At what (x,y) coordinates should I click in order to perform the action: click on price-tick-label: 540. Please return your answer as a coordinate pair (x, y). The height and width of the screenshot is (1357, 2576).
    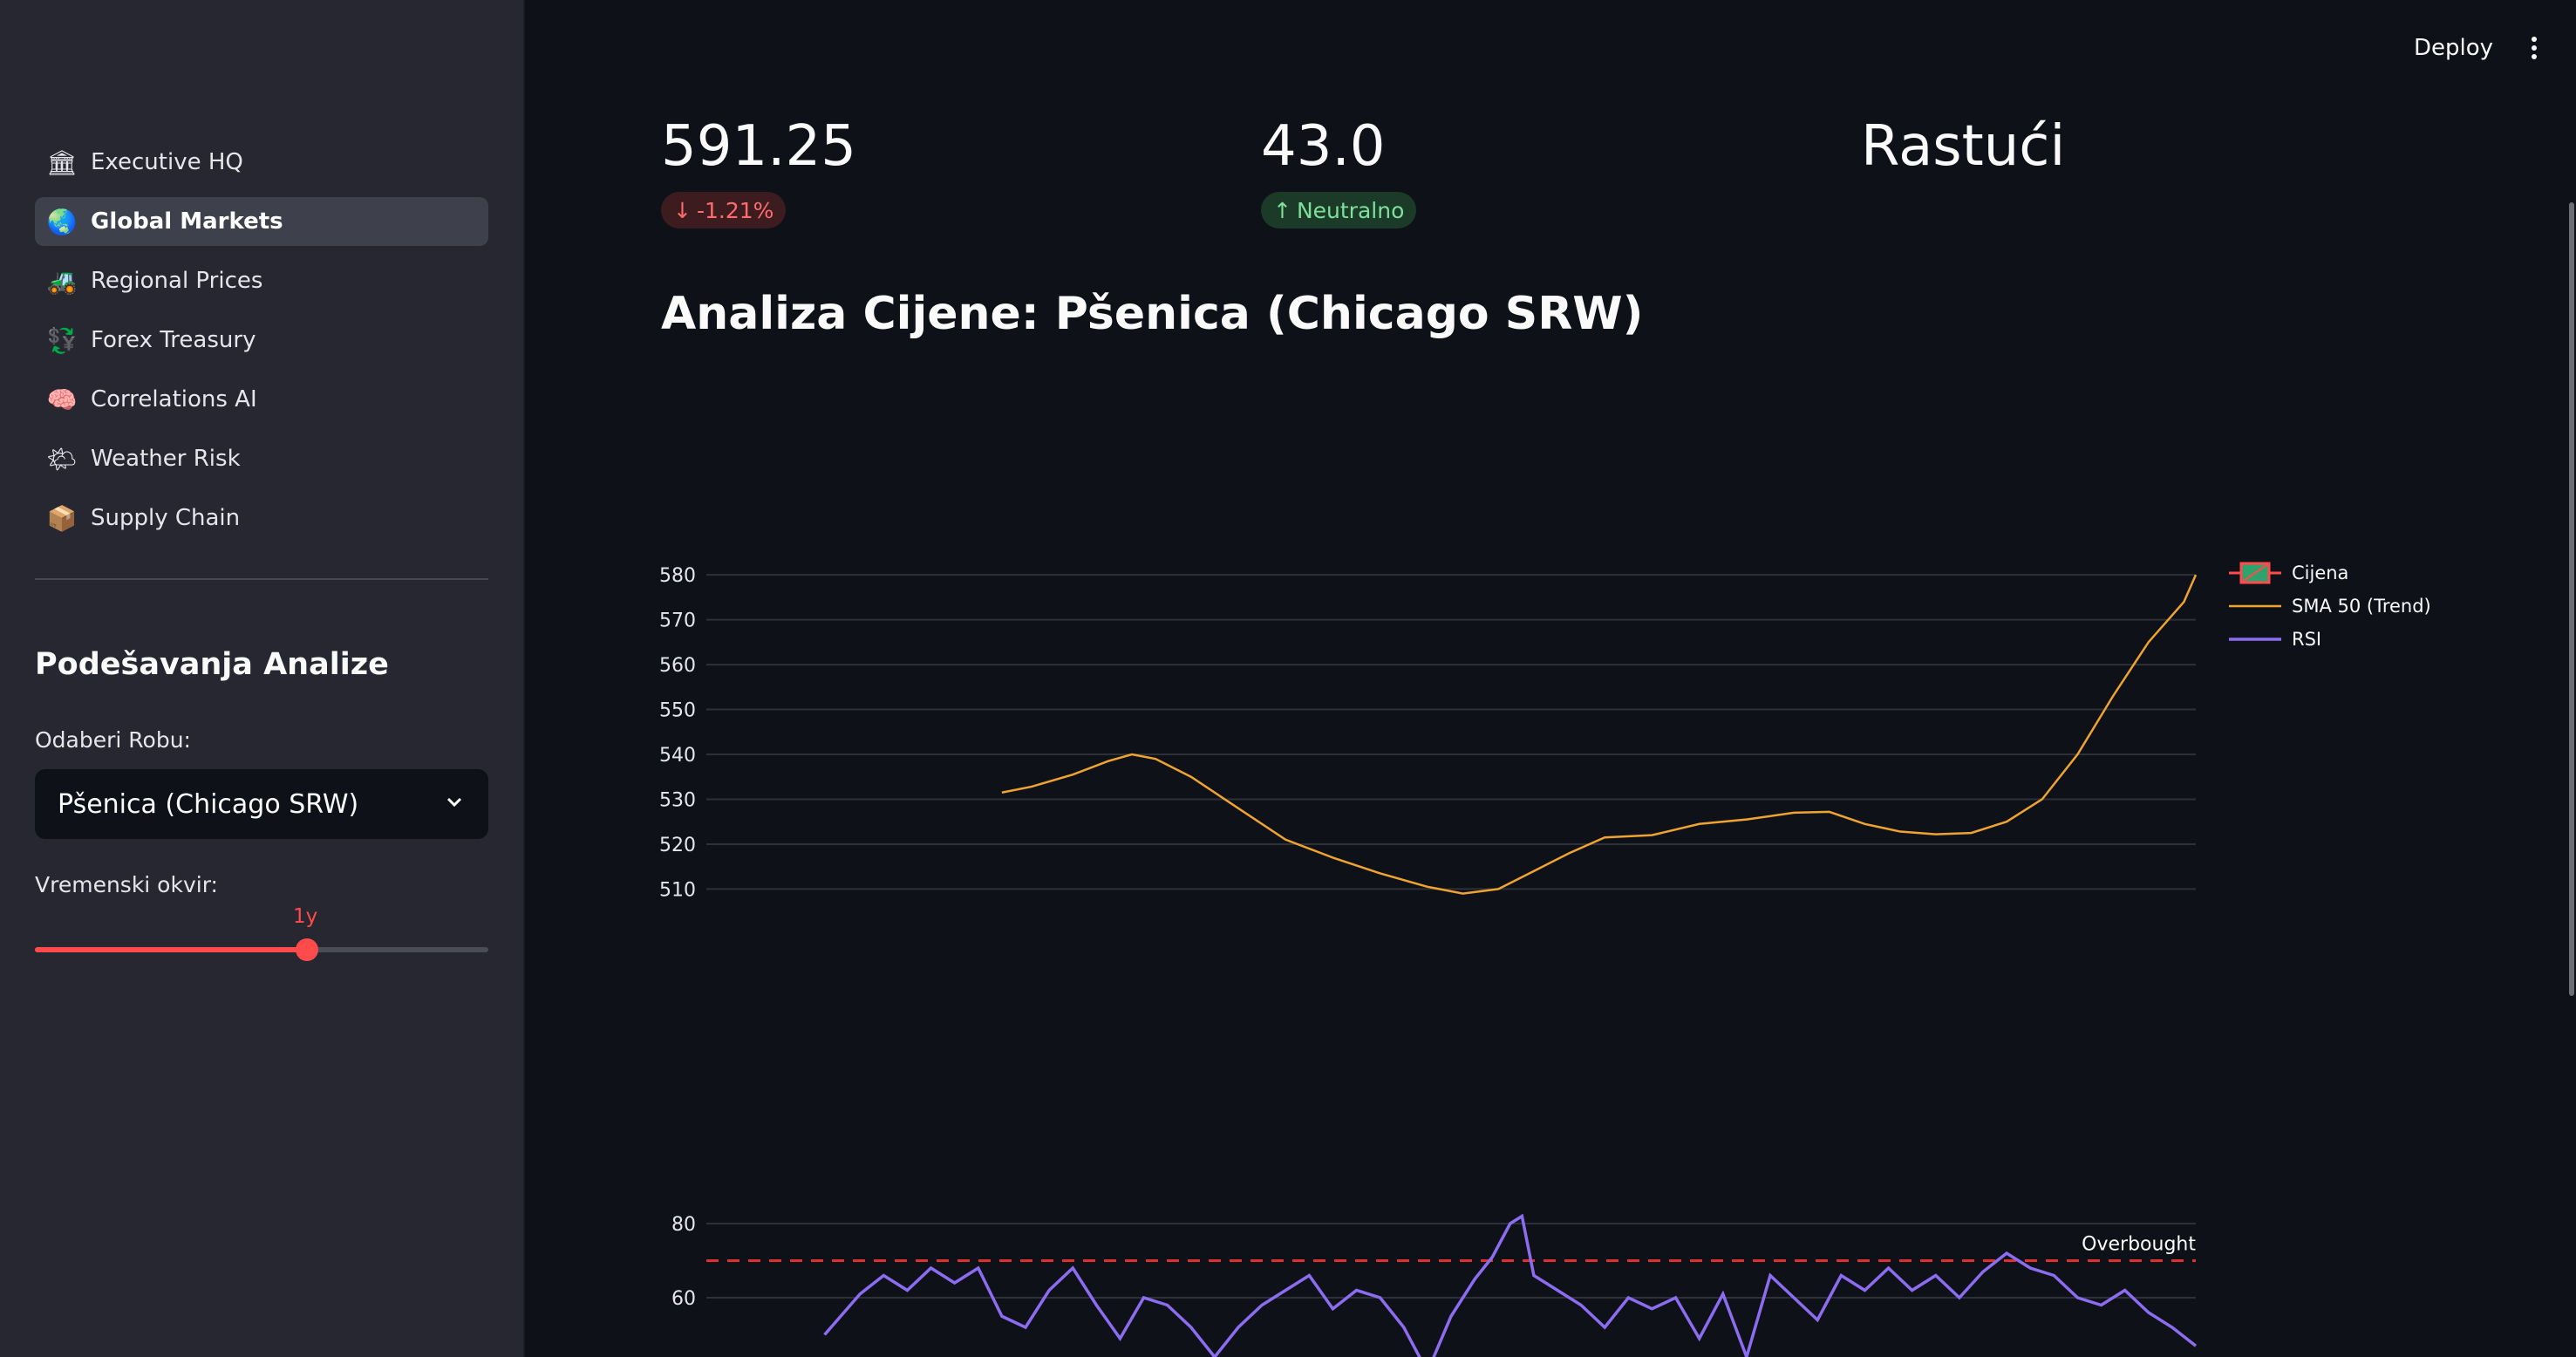
    Looking at the image, I should click on (677, 756).